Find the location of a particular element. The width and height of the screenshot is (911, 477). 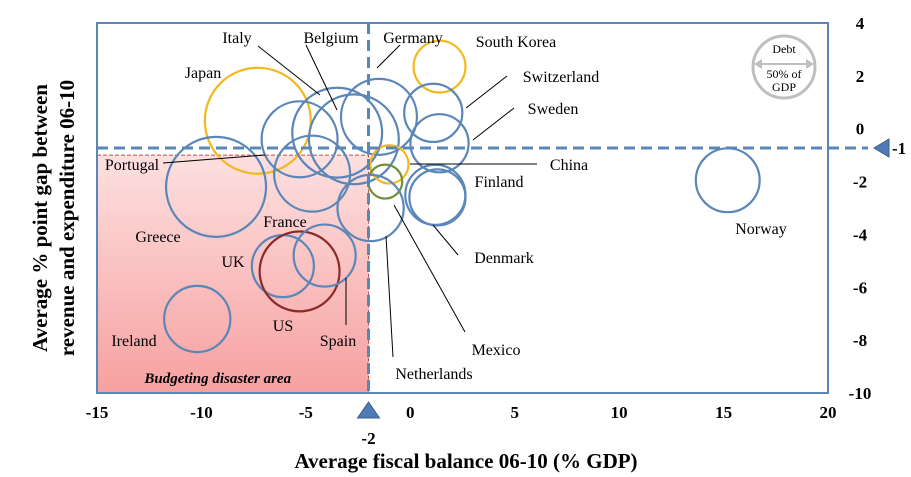

leader-line-sweden is located at coordinates (493, 124).